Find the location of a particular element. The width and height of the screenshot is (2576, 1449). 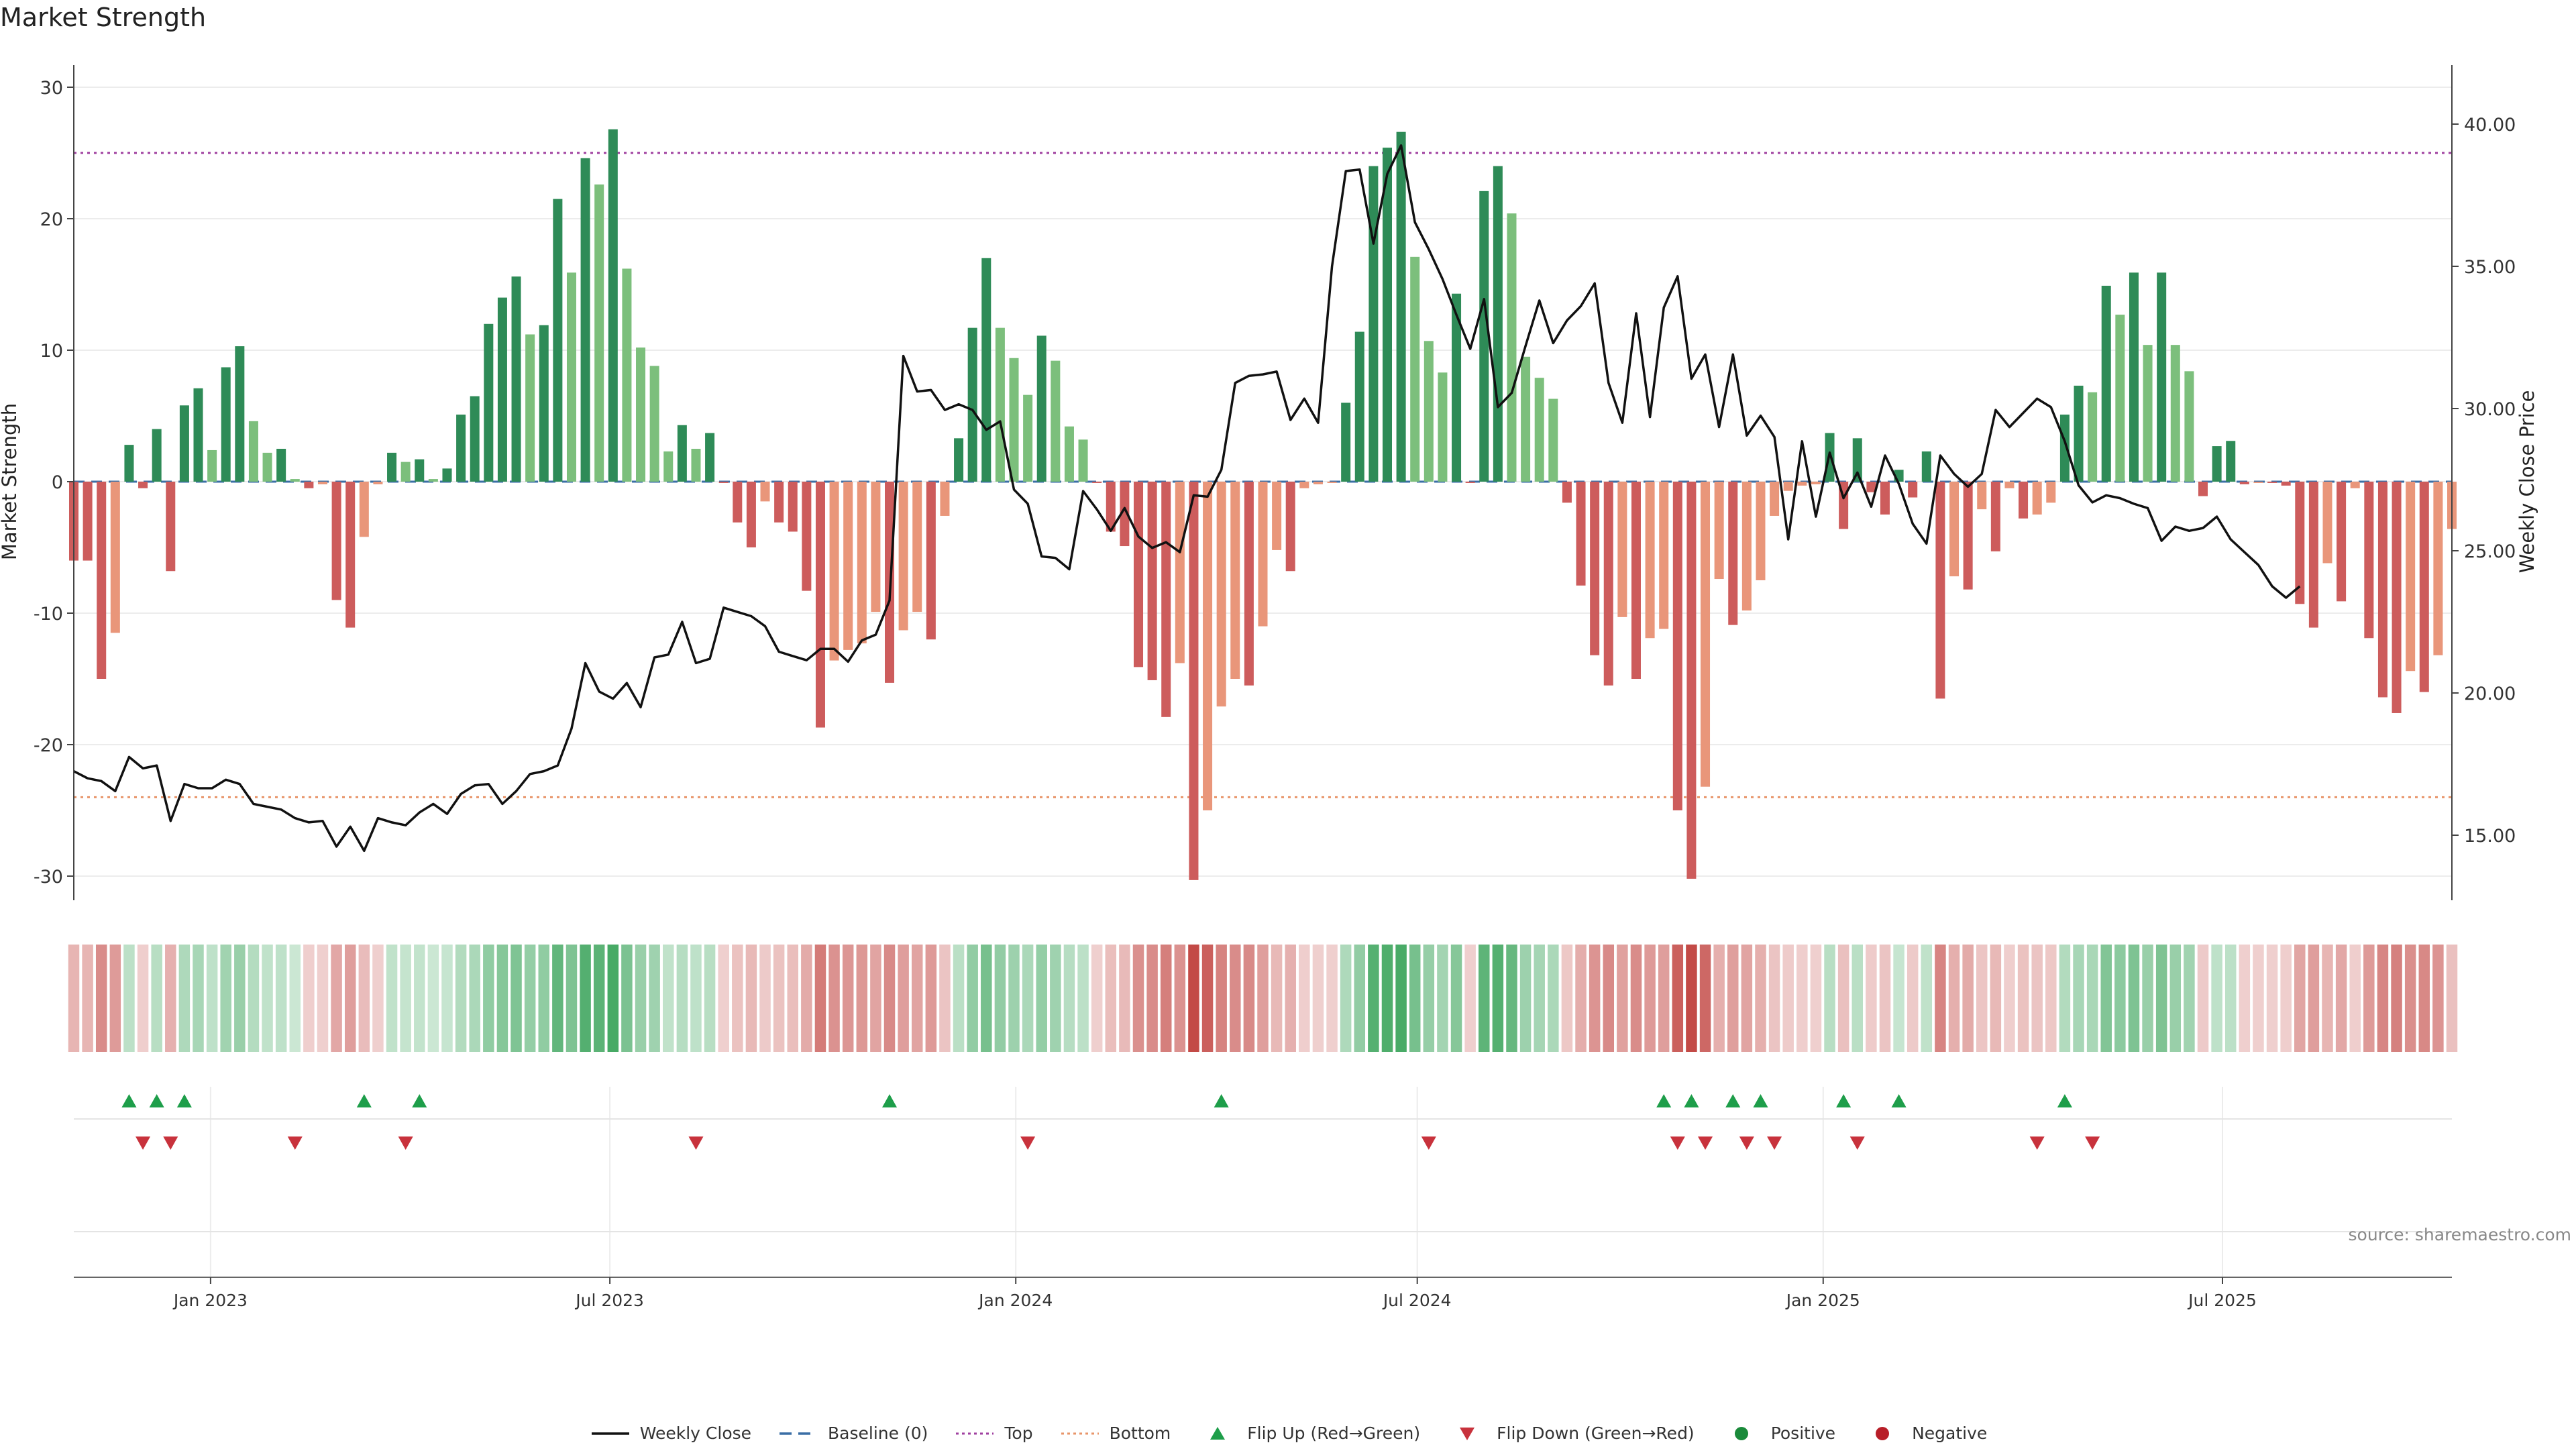

legend-label: Flip Down (Green→Red) is located at coordinates (1596, 1433).